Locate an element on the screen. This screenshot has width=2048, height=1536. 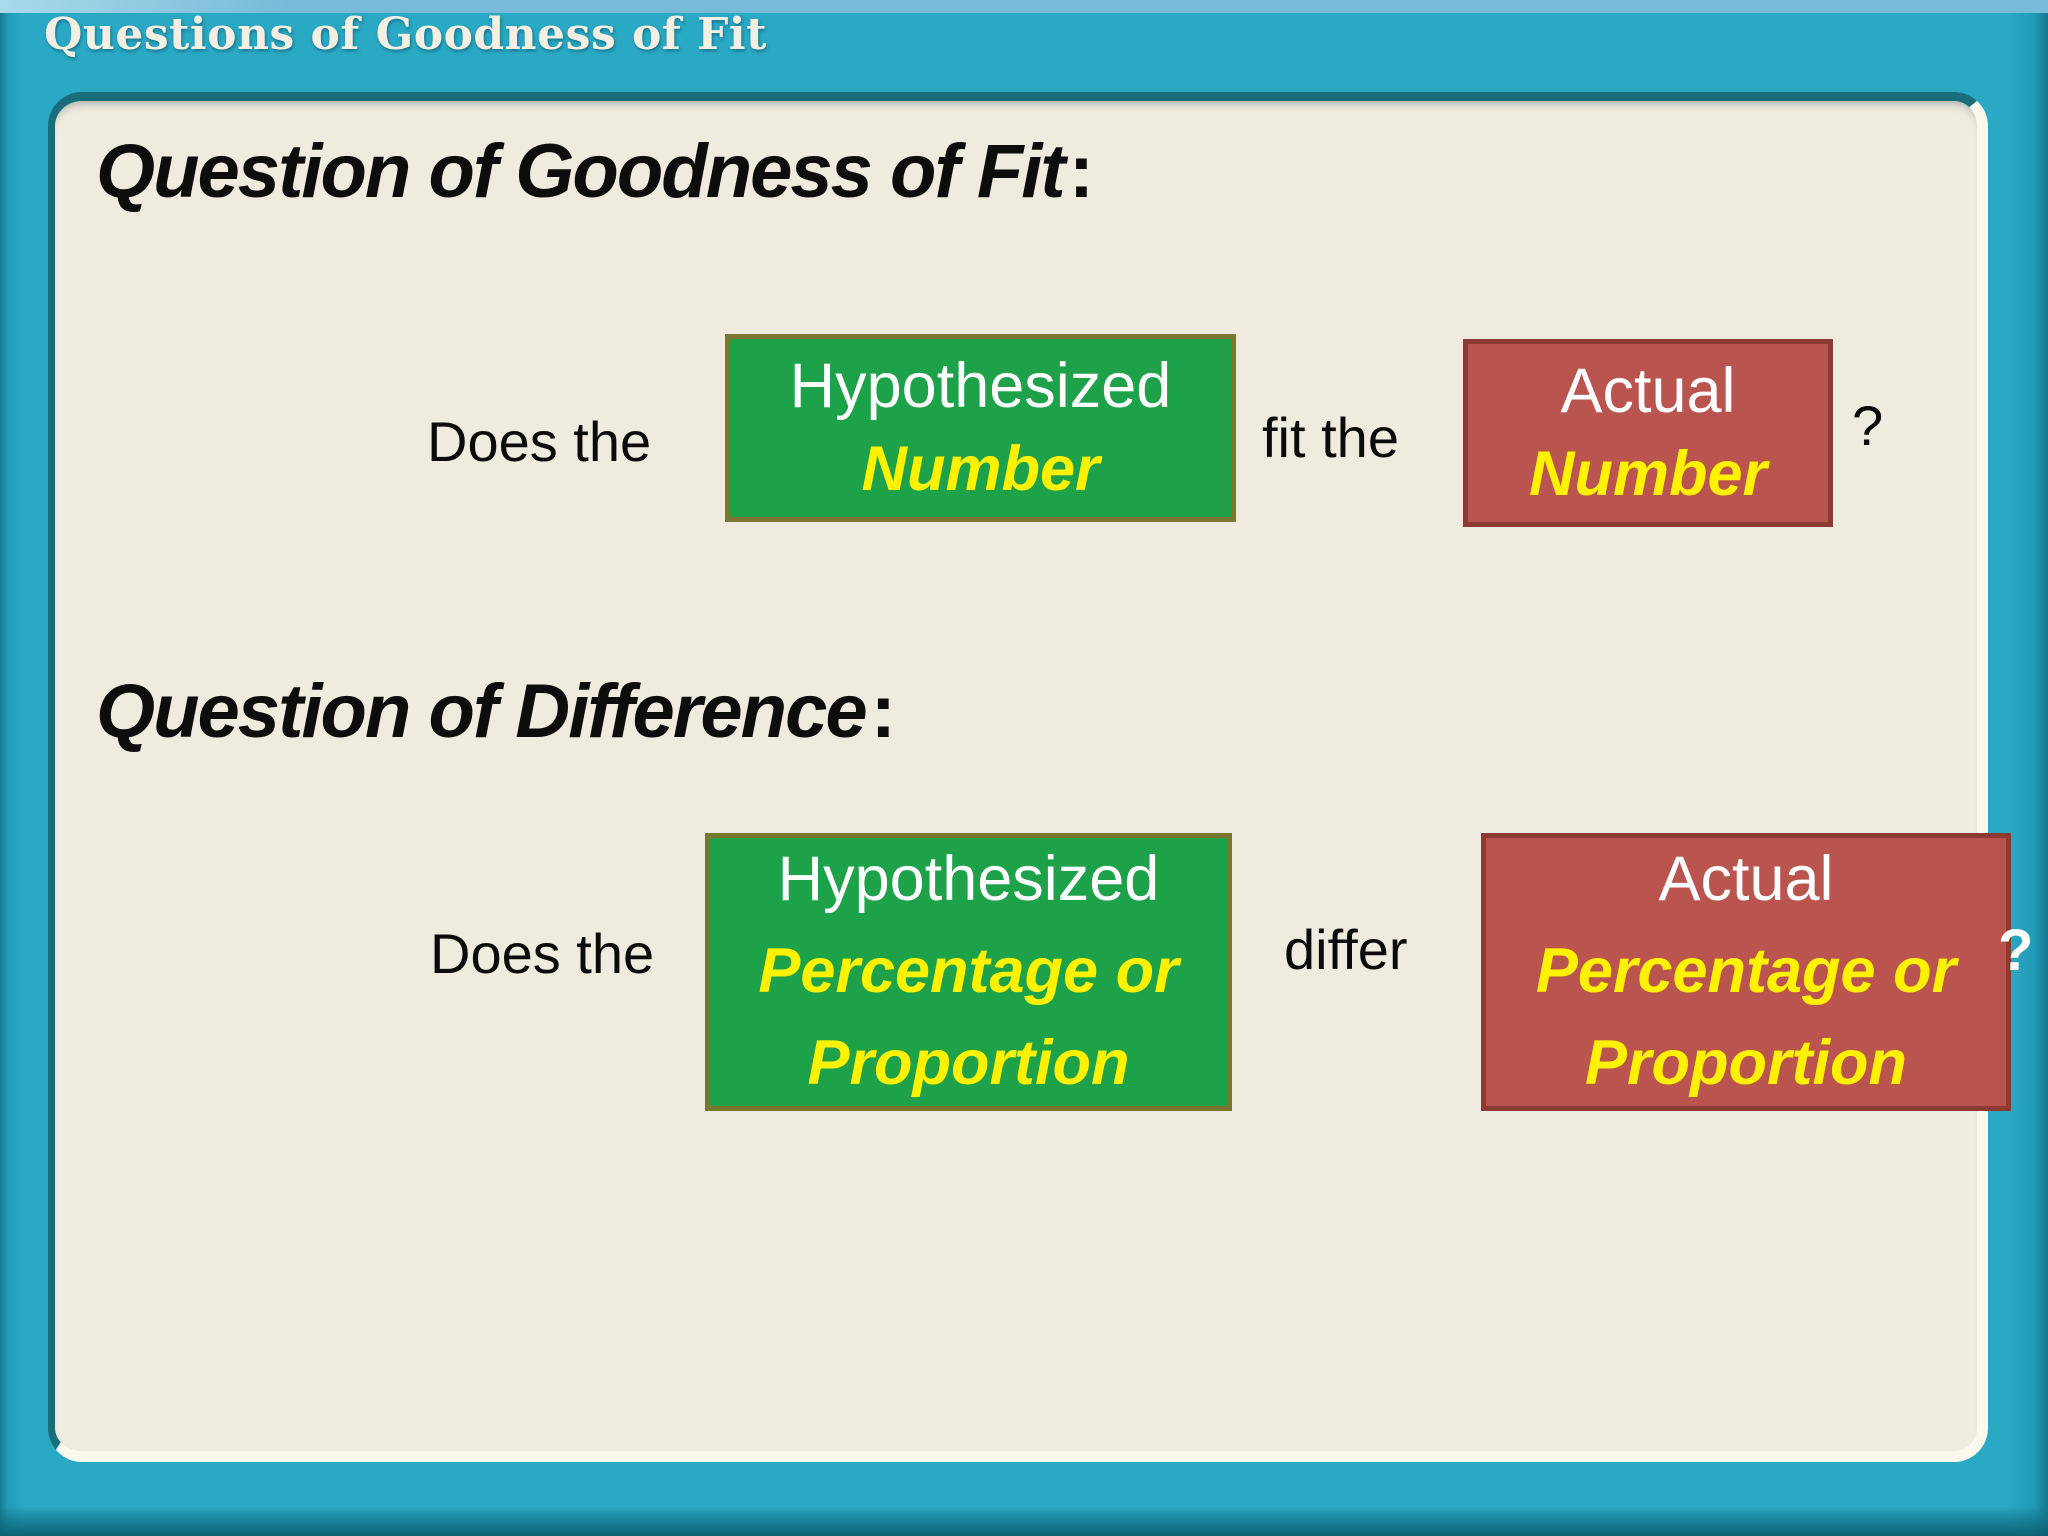
lead-text-difference: Does the is located at coordinates (542, 953).